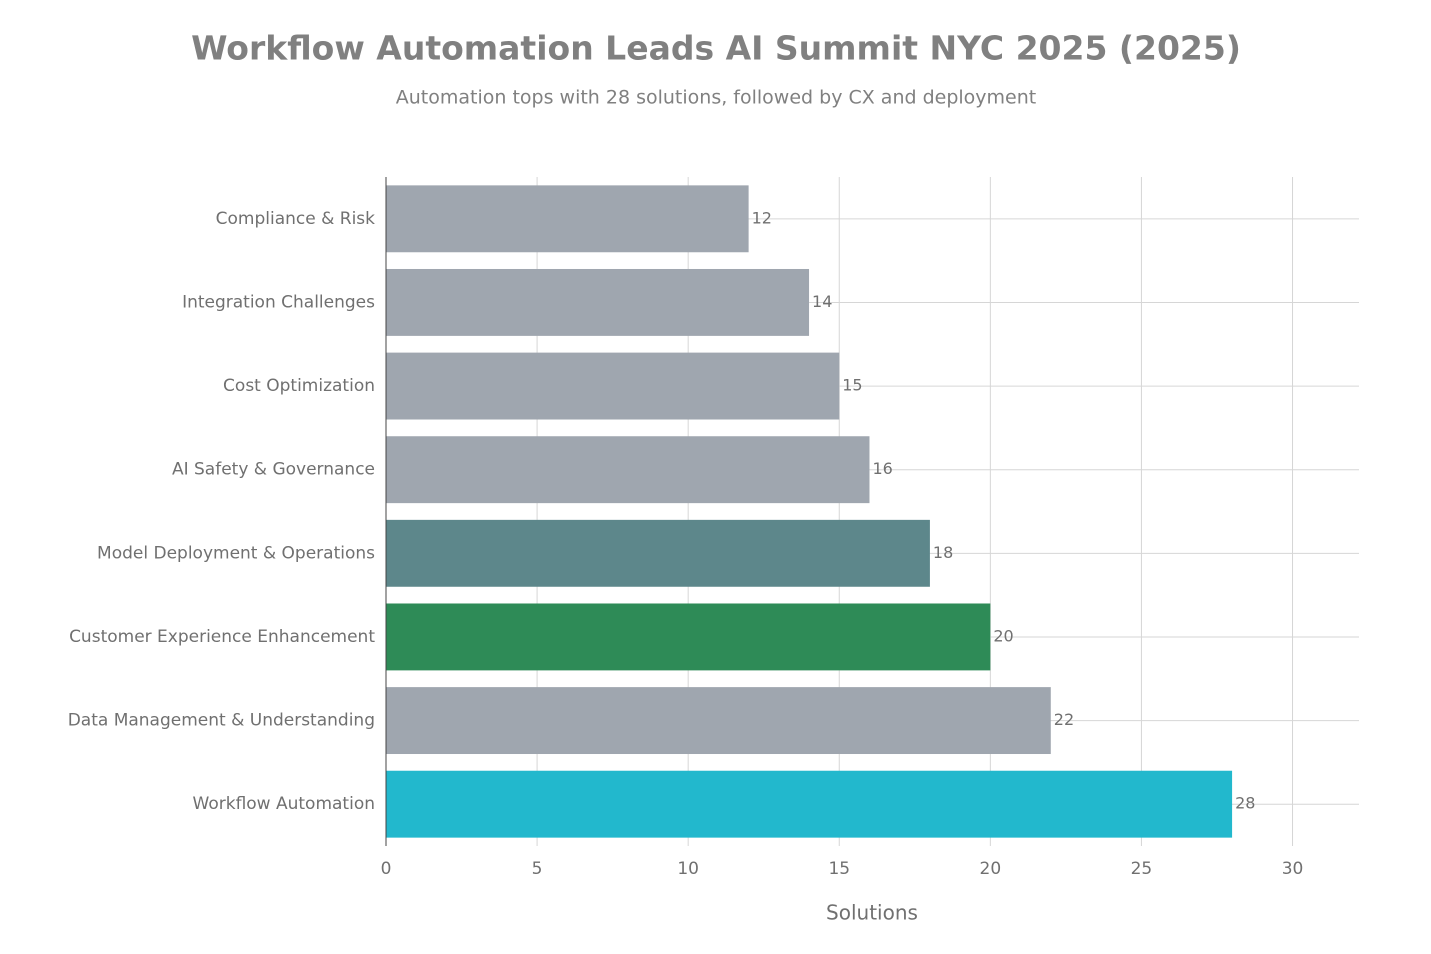 This screenshot has height=954, width=1431. I want to click on value-label: 15, so click(852, 385).